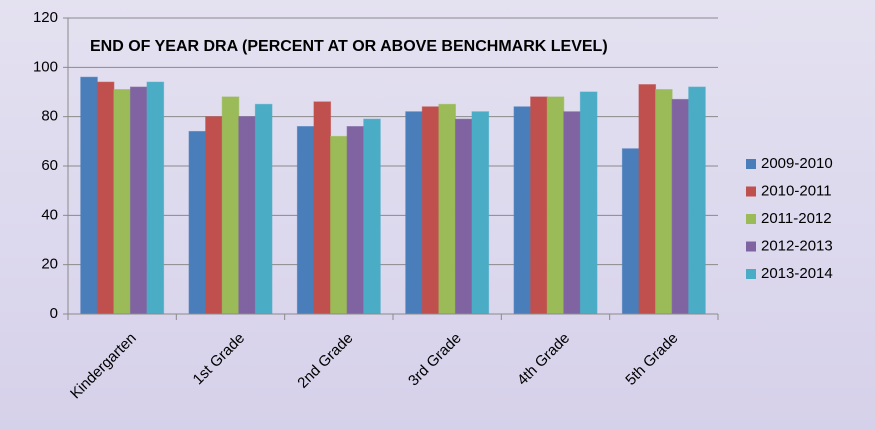 The image size is (875, 430). What do you see at coordinates (797, 273) in the screenshot?
I see `legend-label: 2013-2014` at bounding box center [797, 273].